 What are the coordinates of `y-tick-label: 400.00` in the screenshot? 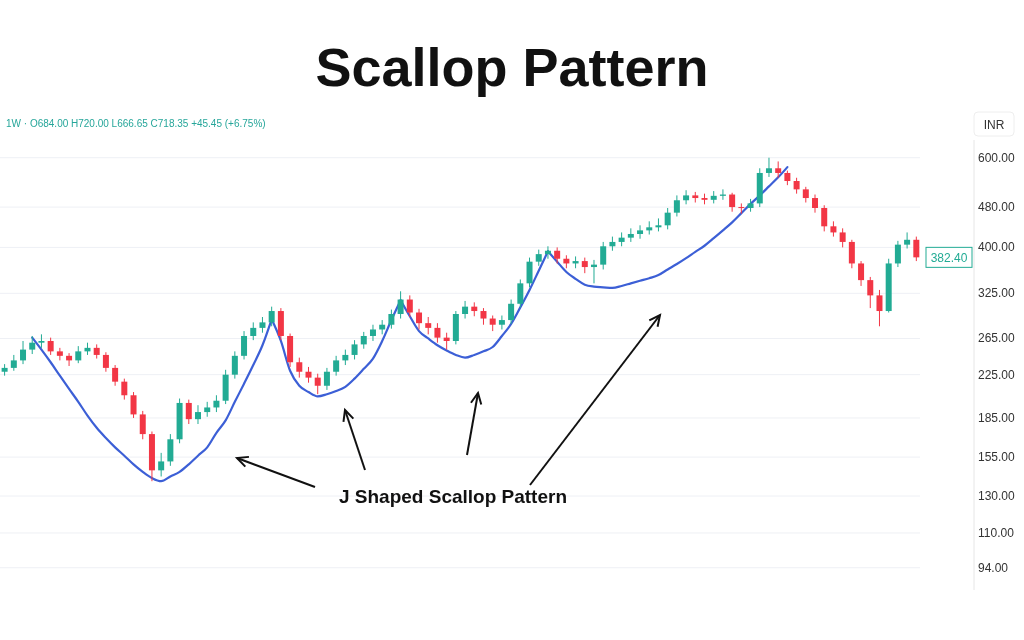 It's located at (997, 247).